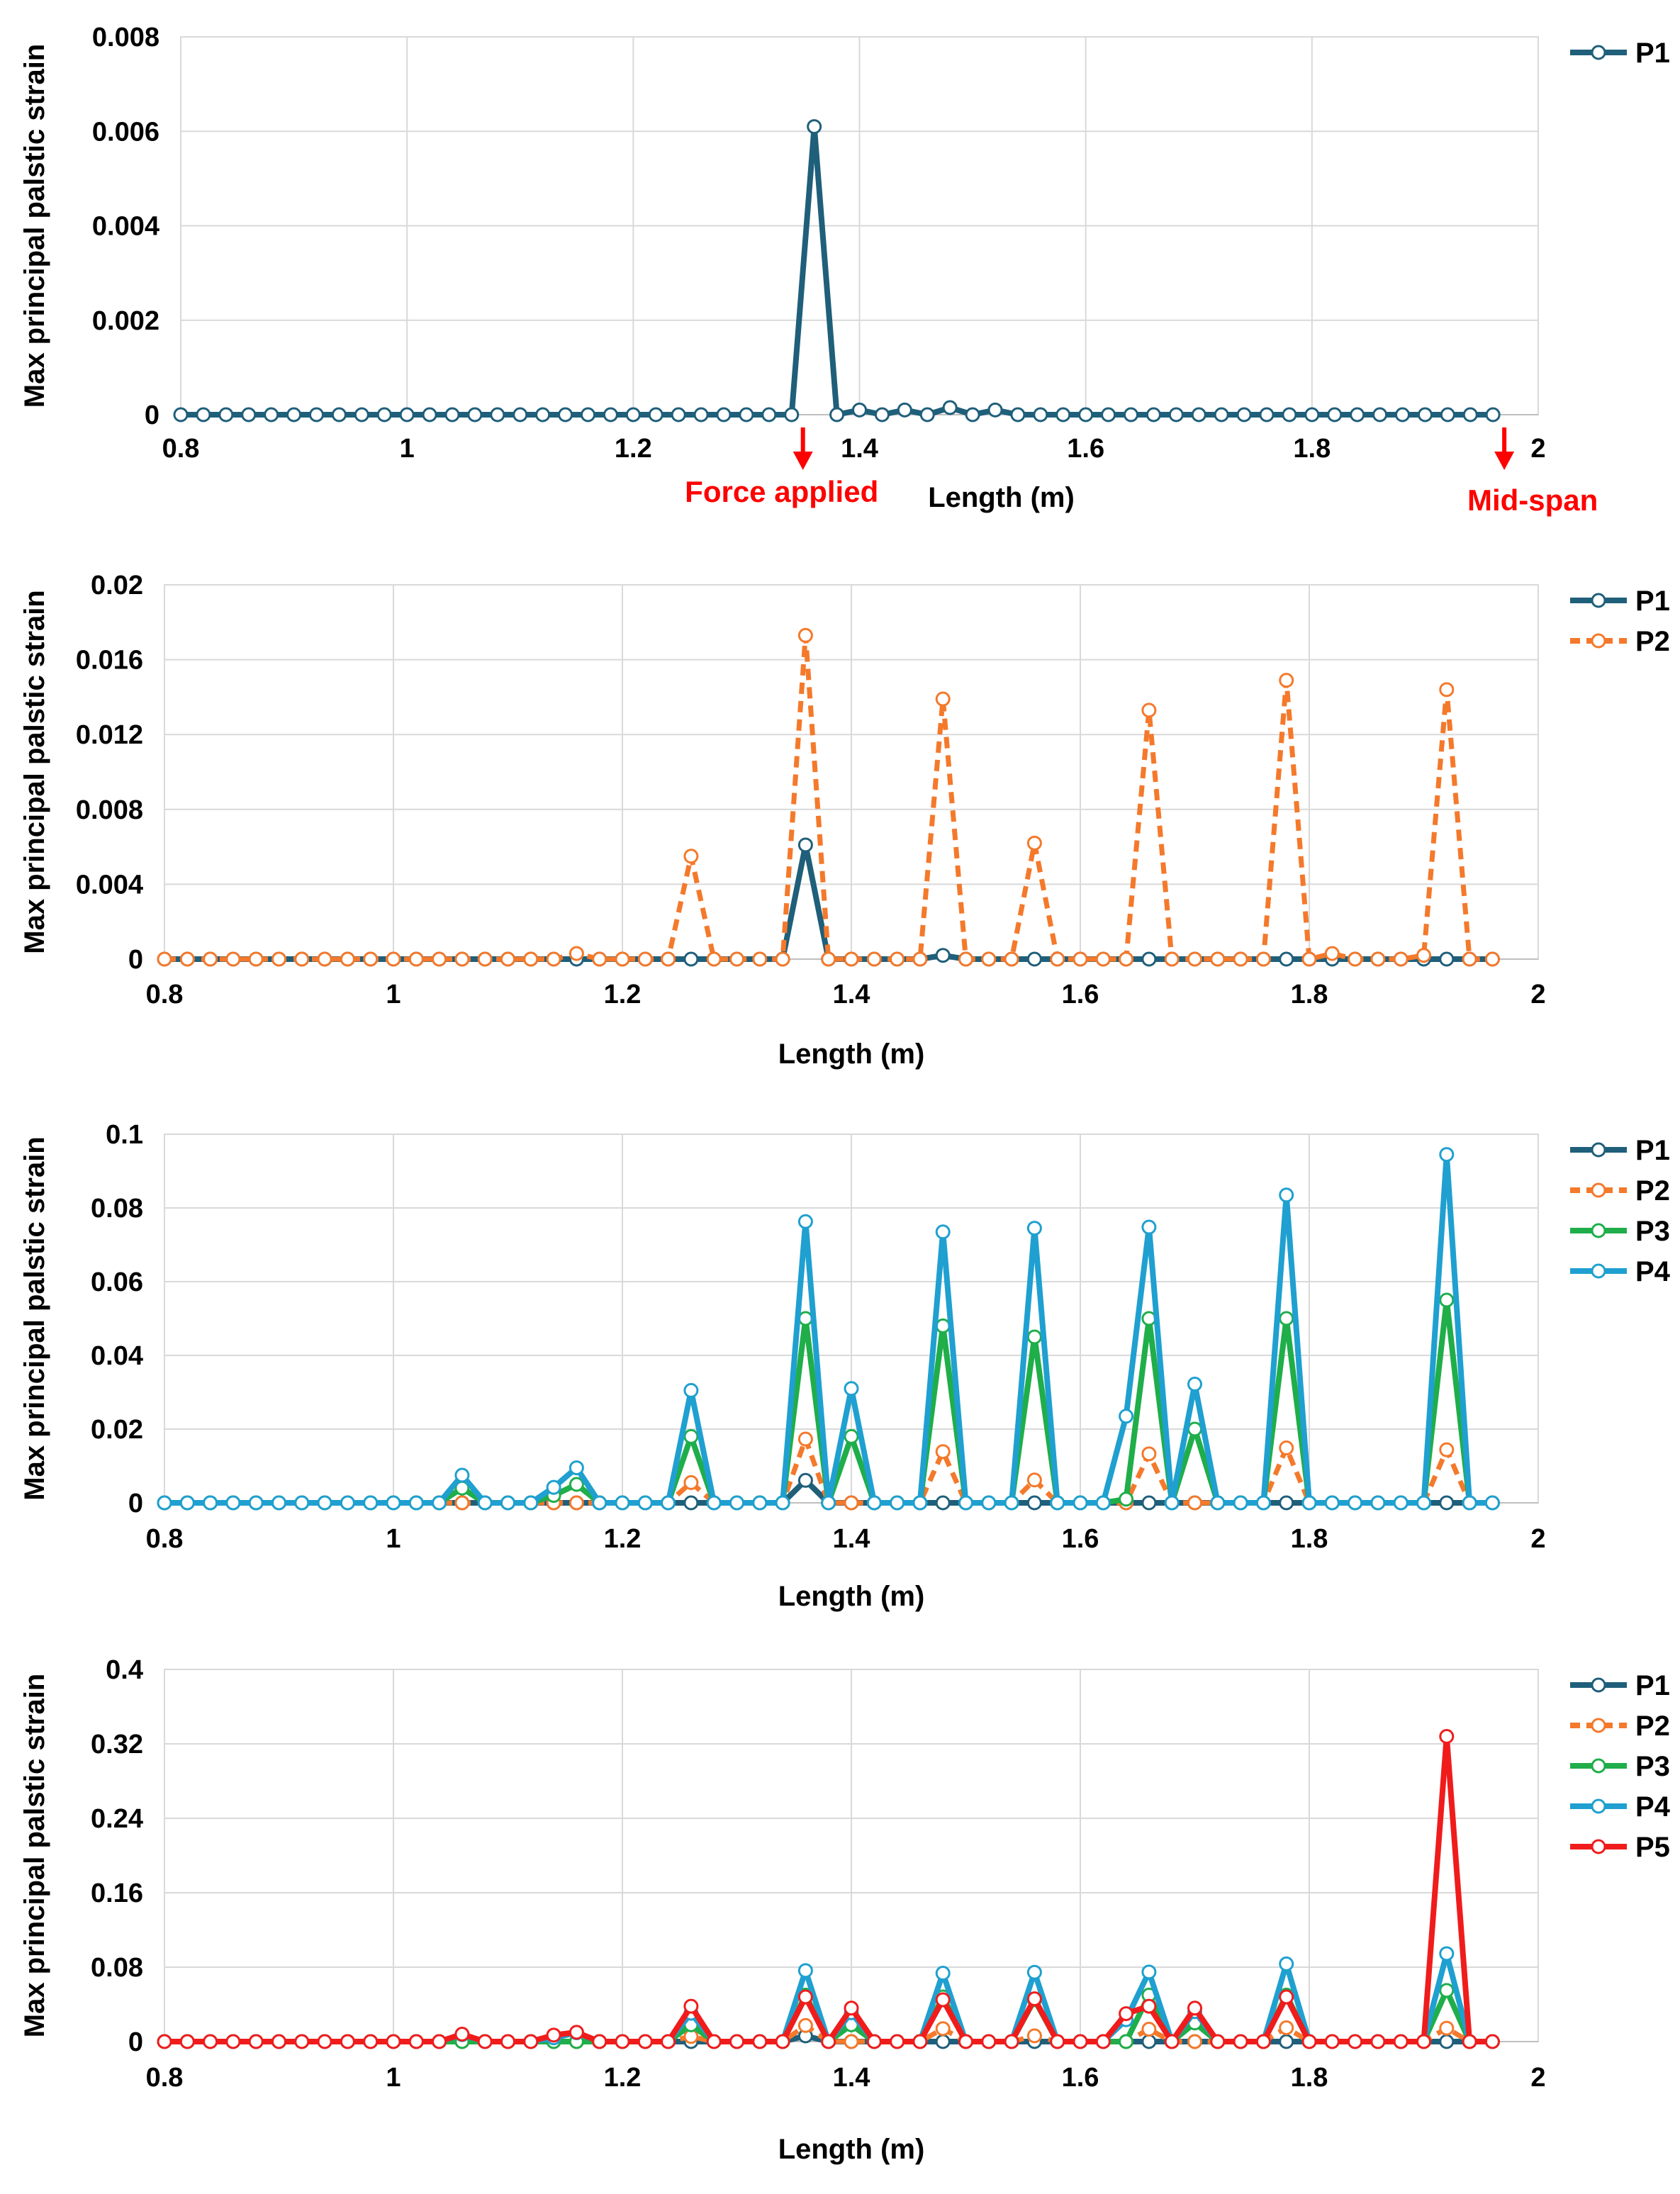 This screenshot has width=1680, height=2194. What do you see at coordinates (828, 797) in the screenshot?
I see `series-line-P2` at bounding box center [828, 797].